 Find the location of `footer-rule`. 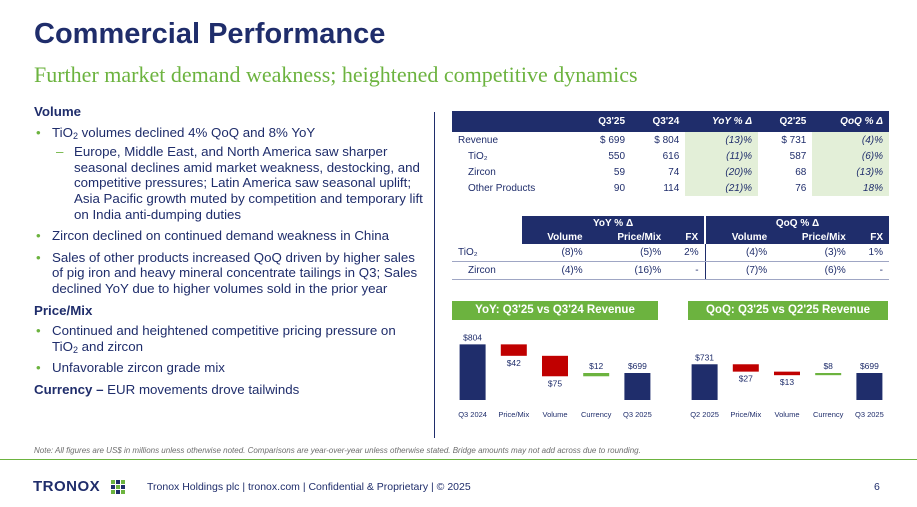

footer-rule is located at coordinates (458, 459).